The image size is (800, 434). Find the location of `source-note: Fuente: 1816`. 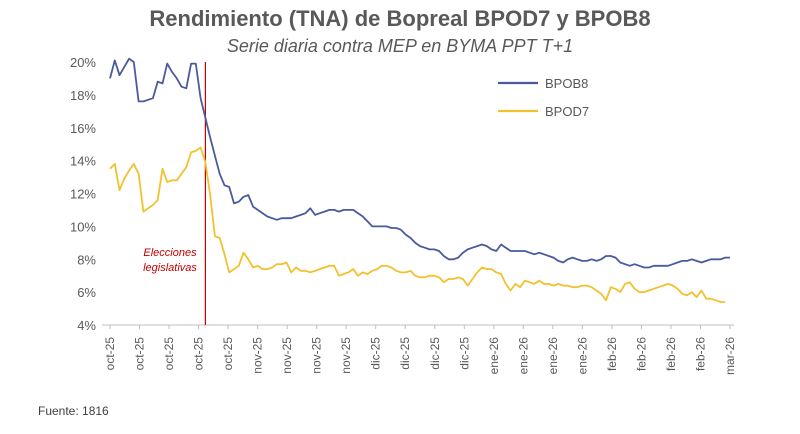

source-note: Fuente: 1816 is located at coordinates (73, 411).